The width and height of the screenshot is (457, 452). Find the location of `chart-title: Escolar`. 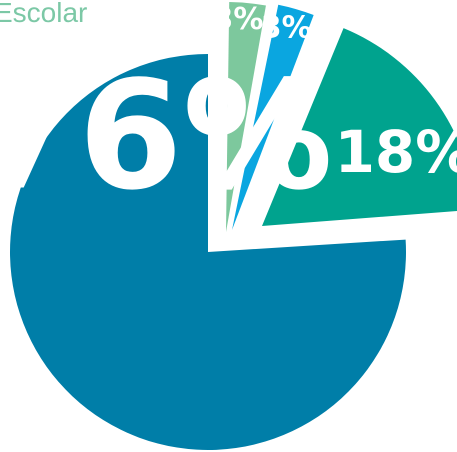

chart-title: Escolar is located at coordinates (43, 14).